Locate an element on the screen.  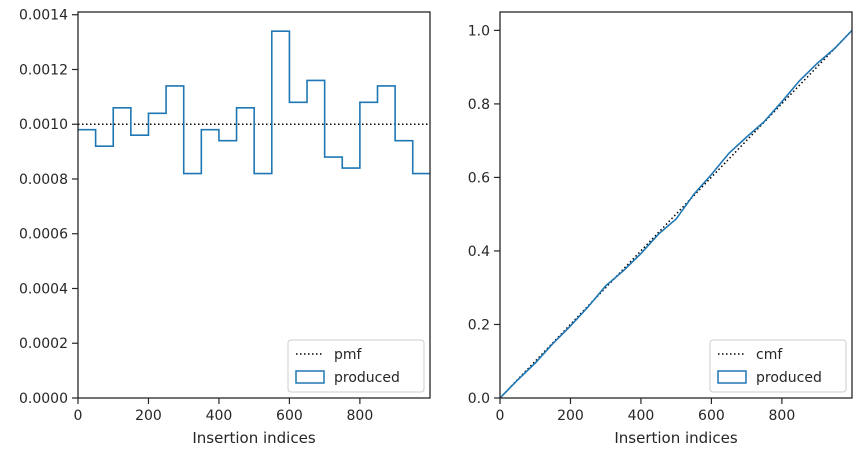
y-tick-label: 0.0008 is located at coordinates (43, 180).